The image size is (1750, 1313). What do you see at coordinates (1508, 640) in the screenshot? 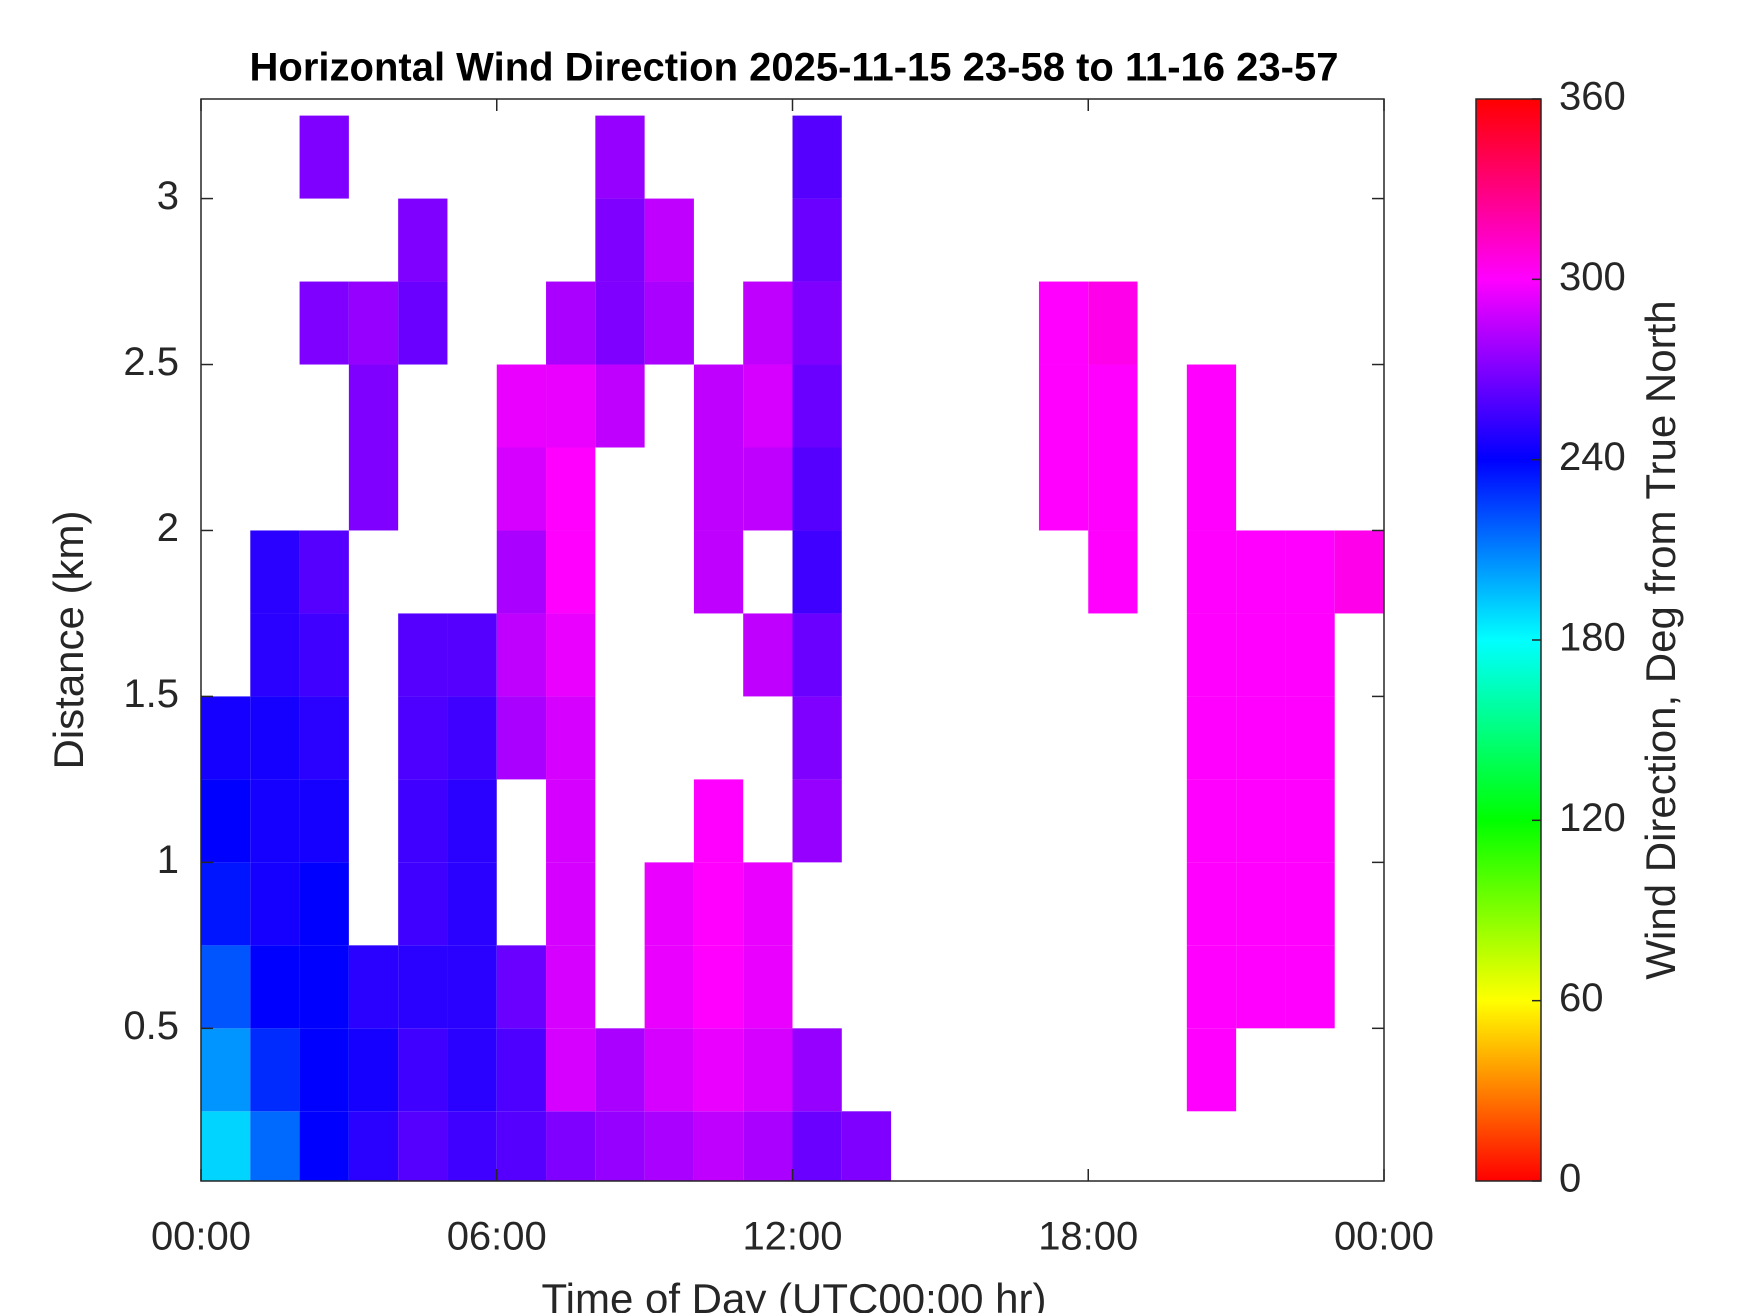
I see `colorbar` at bounding box center [1508, 640].